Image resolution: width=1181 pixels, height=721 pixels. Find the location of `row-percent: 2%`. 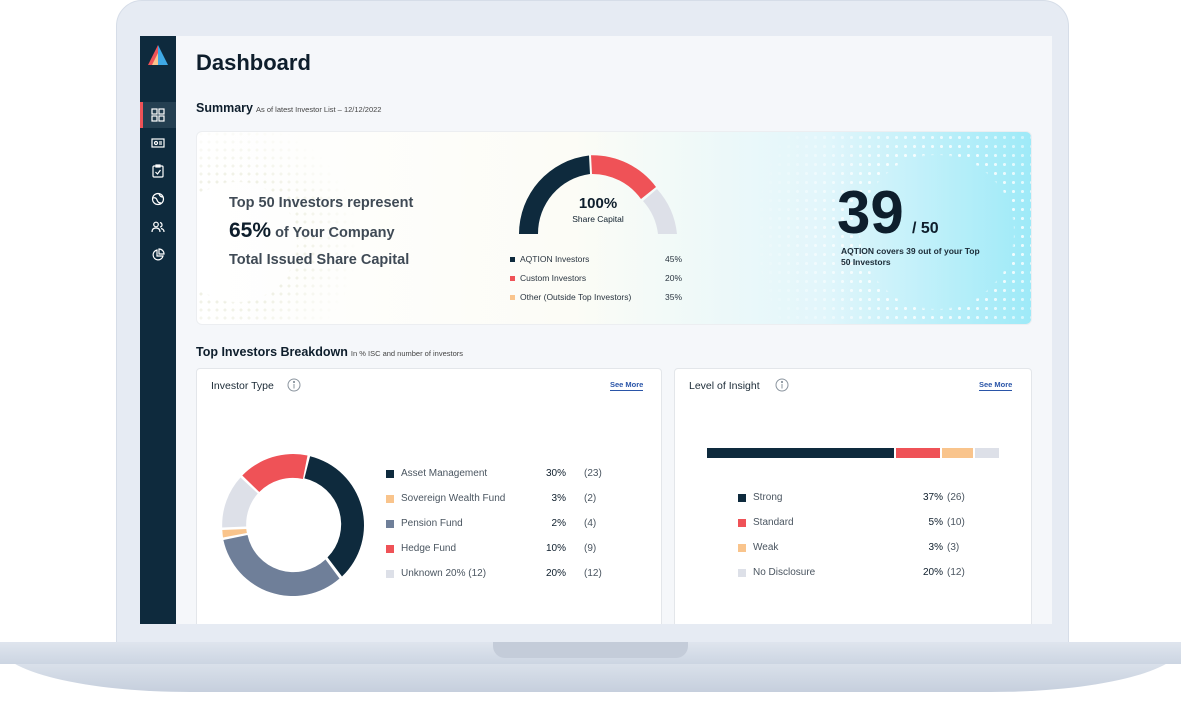

row-percent: 2% is located at coordinates (558, 523).